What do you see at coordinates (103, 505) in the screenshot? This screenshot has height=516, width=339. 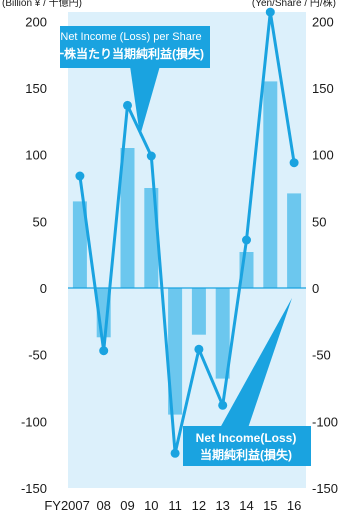 I see `category-label-1: 08` at bounding box center [103, 505].